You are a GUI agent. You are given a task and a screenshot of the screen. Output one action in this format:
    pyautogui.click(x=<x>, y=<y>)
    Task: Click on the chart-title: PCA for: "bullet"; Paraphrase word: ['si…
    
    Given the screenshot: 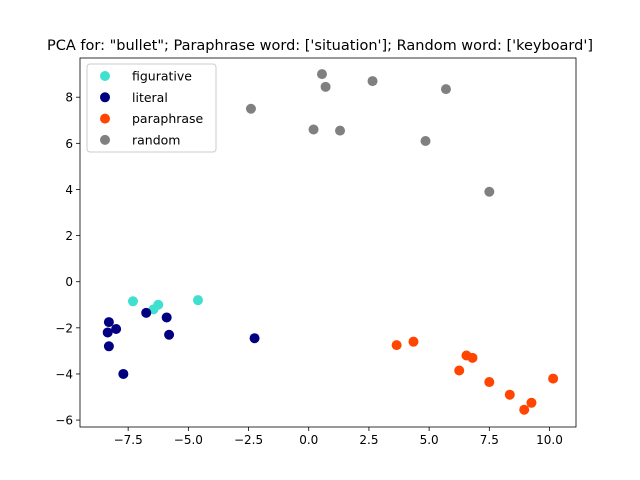 What is the action you would take?
    pyautogui.click(x=320, y=46)
    